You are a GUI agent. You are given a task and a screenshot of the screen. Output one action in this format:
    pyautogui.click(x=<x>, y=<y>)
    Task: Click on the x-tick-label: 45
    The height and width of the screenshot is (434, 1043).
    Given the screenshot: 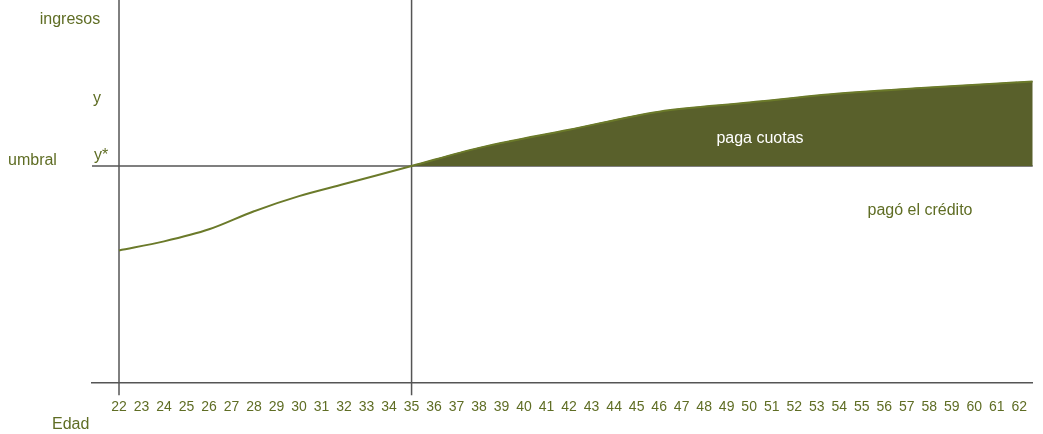 What is the action you would take?
    pyautogui.click(x=636, y=406)
    